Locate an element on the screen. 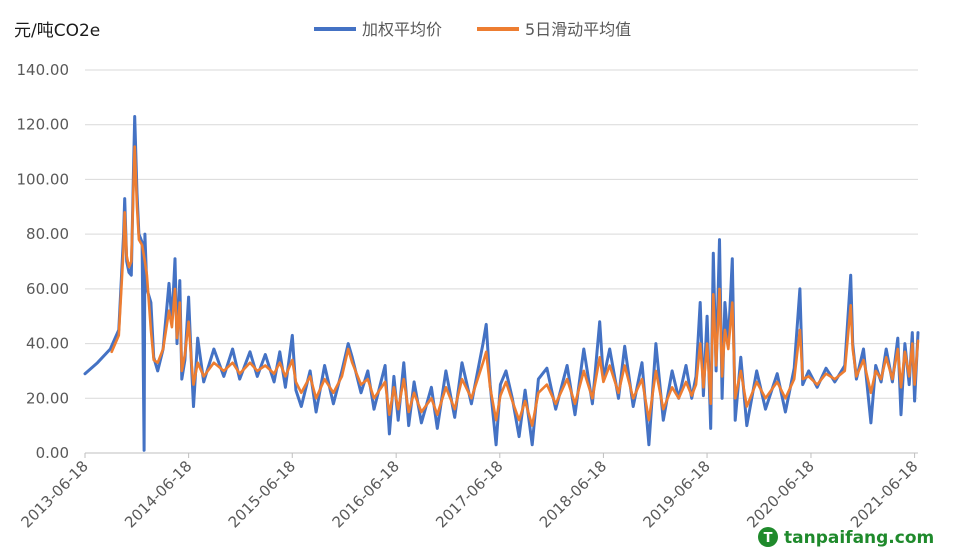  x-tick-label: 2019-06-18 is located at coordinates (677, 494).